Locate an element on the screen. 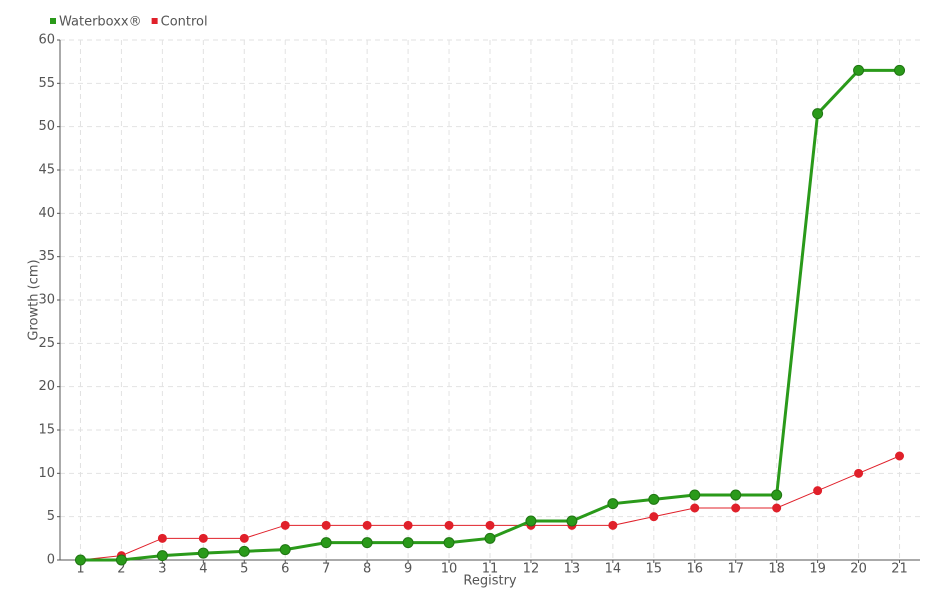 Image resolution: width=940 pixels, height=600 pixels. x-tick-label: 5 is located at coordinates (244, 569).